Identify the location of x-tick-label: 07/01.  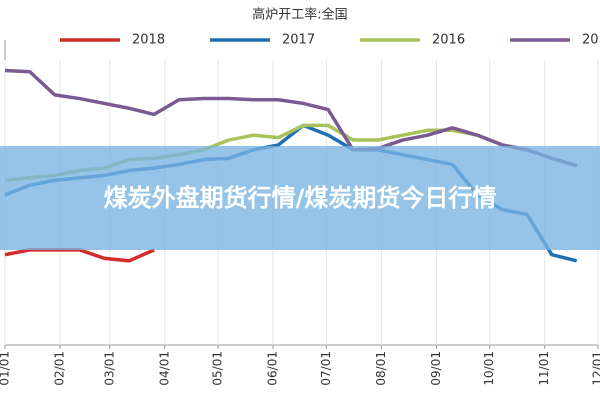
(326, 368).